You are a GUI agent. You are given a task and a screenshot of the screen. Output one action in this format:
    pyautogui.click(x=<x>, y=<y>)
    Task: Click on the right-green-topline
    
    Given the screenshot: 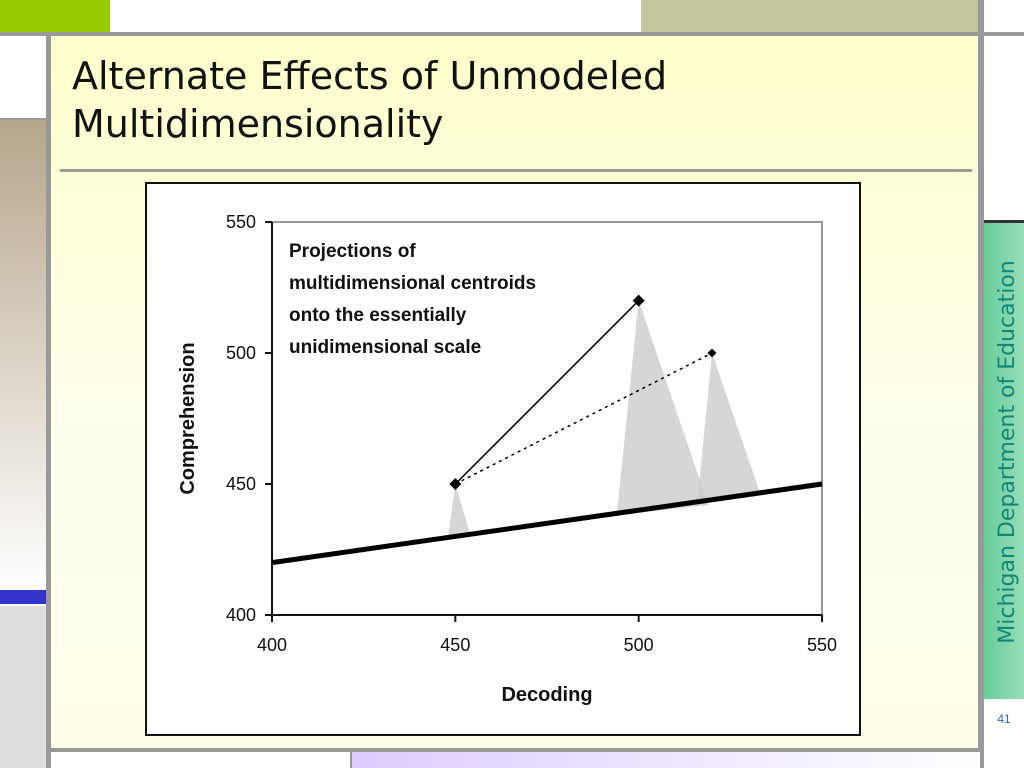 What is the action you would take?
    pyautogui.click(x=1004, y=221)
    